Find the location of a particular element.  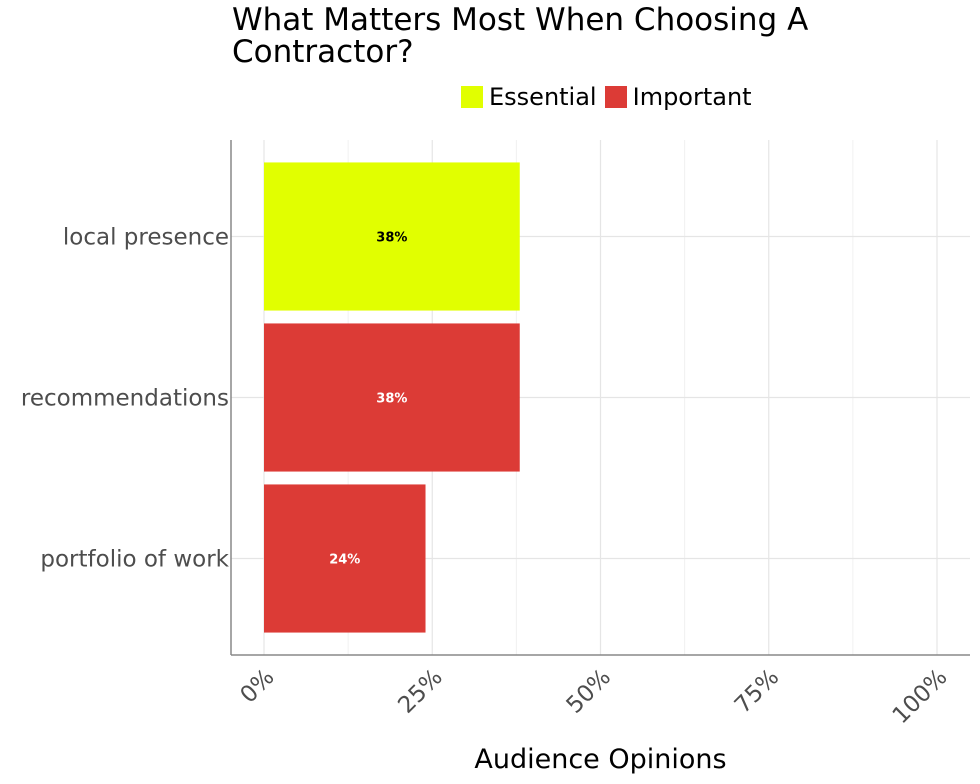

data-label-0: 38% is located at coordinates (391, 238).